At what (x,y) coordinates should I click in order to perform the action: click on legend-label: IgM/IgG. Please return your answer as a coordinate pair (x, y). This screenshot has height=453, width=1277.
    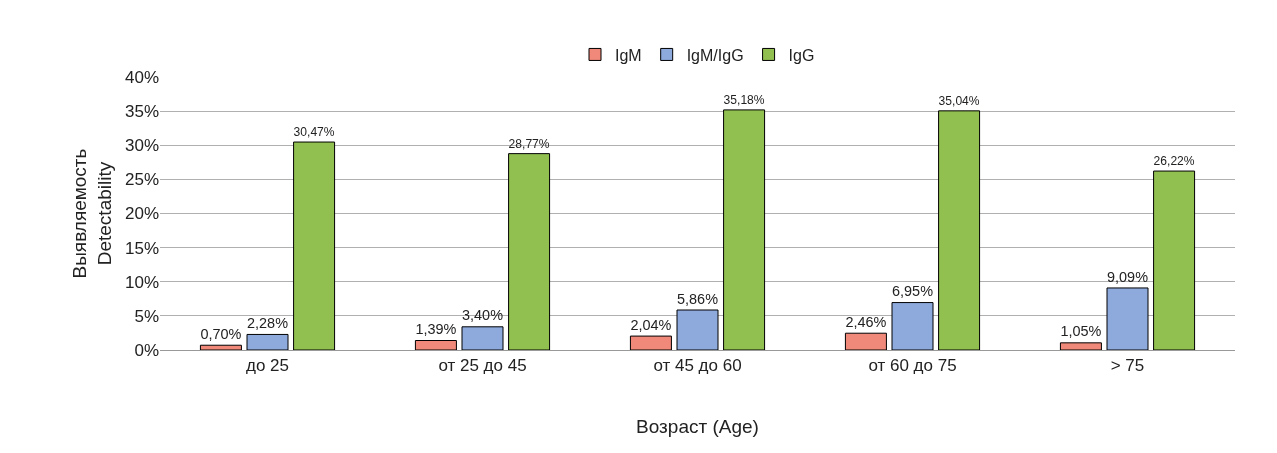
    Looking at the image, I should click on (715, 55).